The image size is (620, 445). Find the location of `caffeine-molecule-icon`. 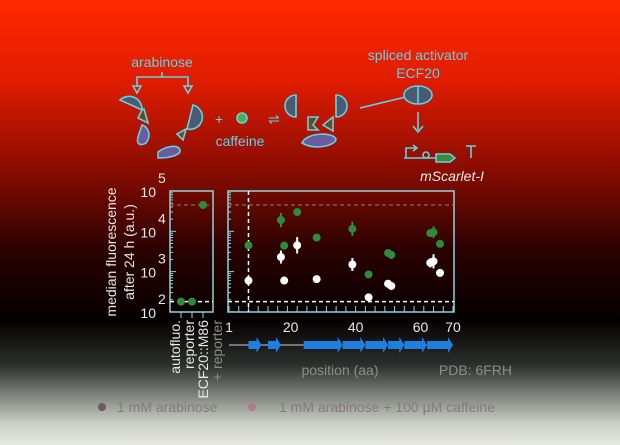

caffeine-molecule-icon is located at coordinates (242, 118).